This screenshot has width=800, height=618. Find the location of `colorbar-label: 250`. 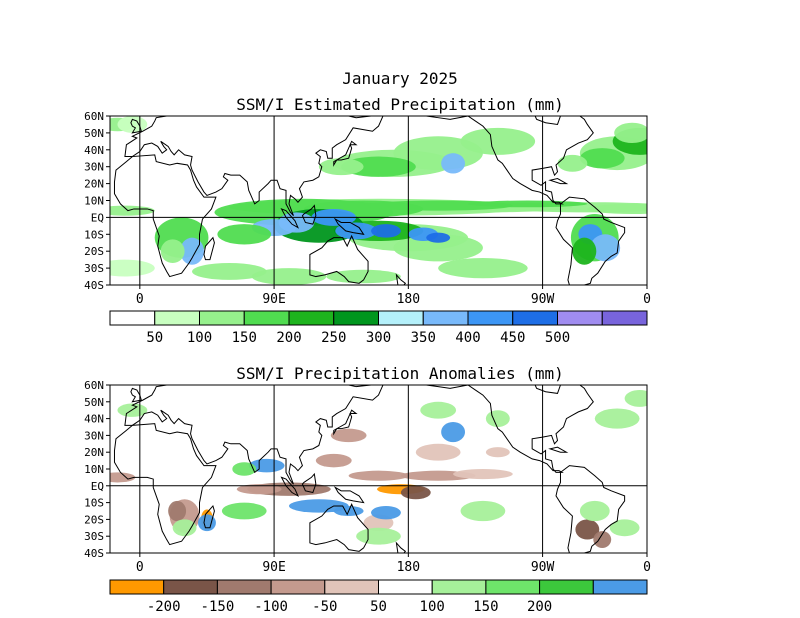

colorbar-label: 250 is located at coordinates (333, 338).